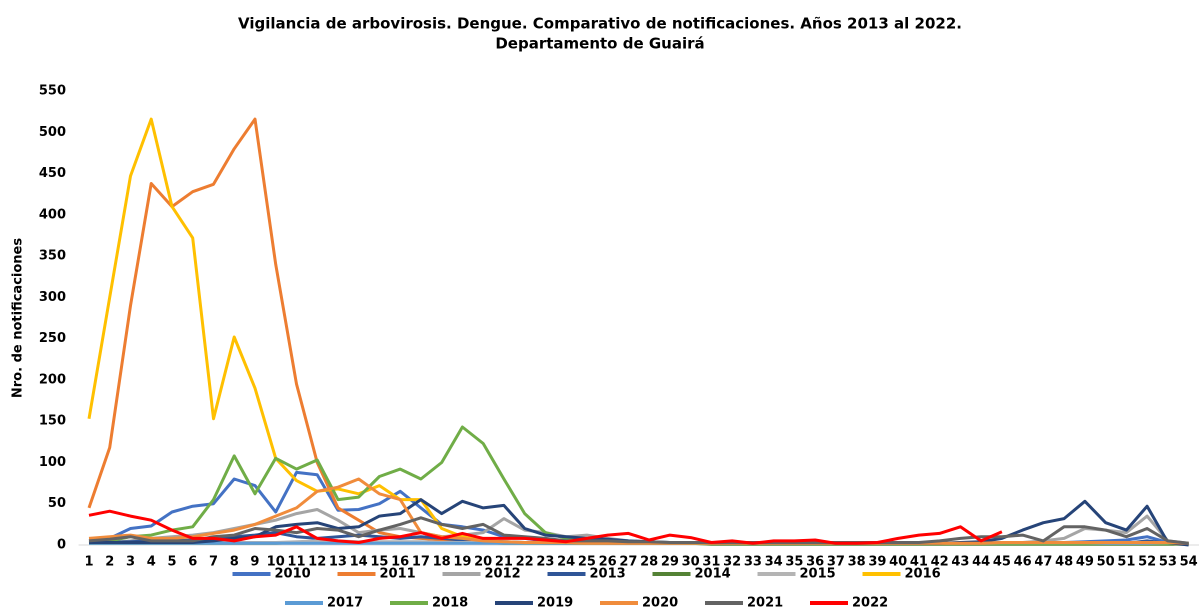 The image size is (1200, 609). Describe the element at coordinates (660, 602) in the screenshot. I see `legend-label: 2020` at that location.